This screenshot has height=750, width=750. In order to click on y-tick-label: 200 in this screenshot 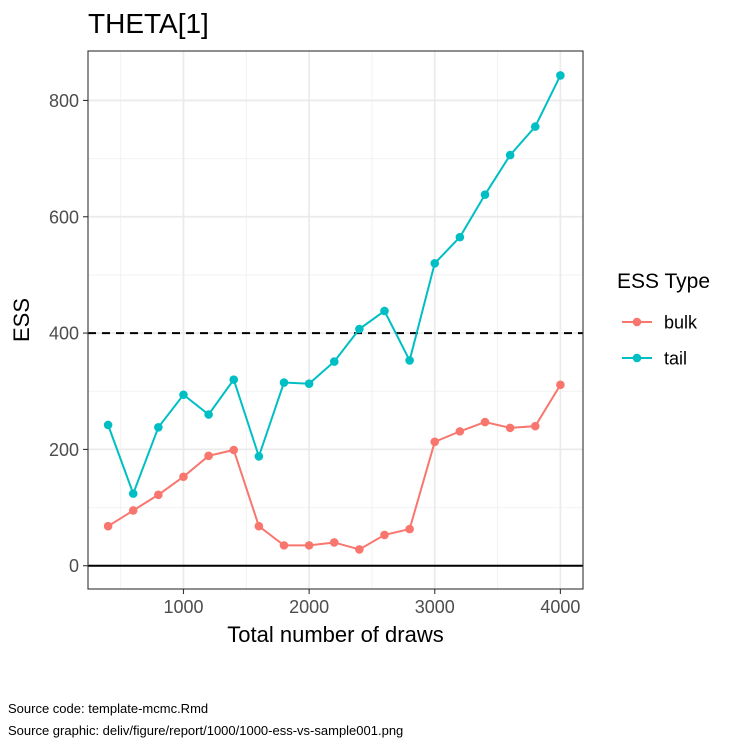, I will do `click(64, 450)`.